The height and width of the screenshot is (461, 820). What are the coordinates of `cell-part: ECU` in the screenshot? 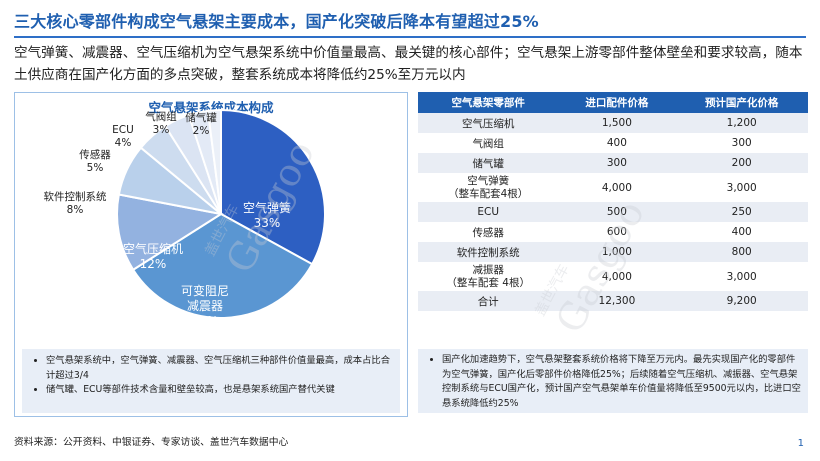 It's located at (488, 212).